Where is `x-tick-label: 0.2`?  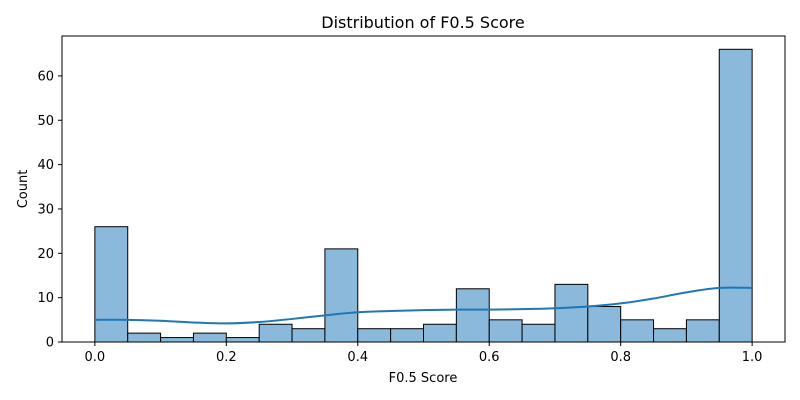 x-tick-label: 0.2 is located at coordinates (226, 357).